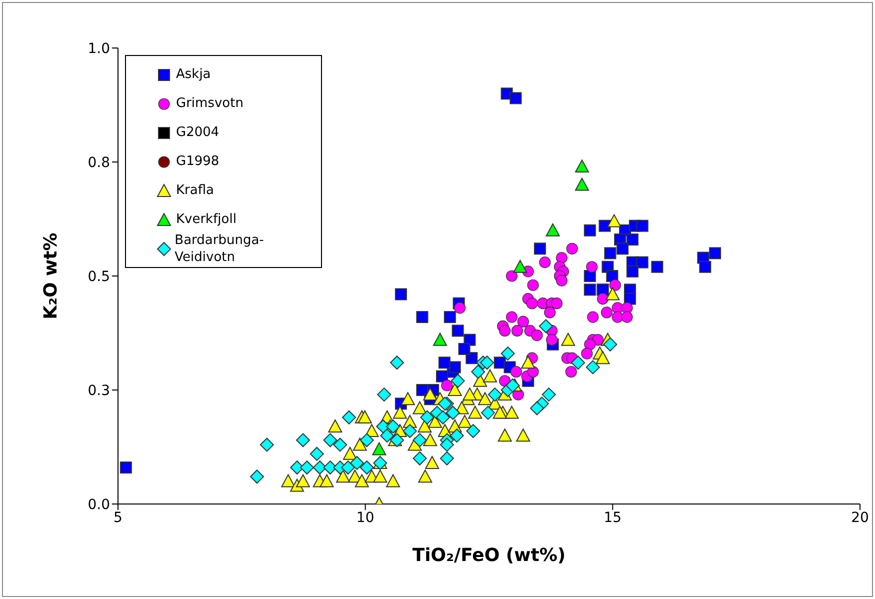  Describe the element at coordinates (860, 518) in the screenshot. I see `x-tick-label: 20` at that location.